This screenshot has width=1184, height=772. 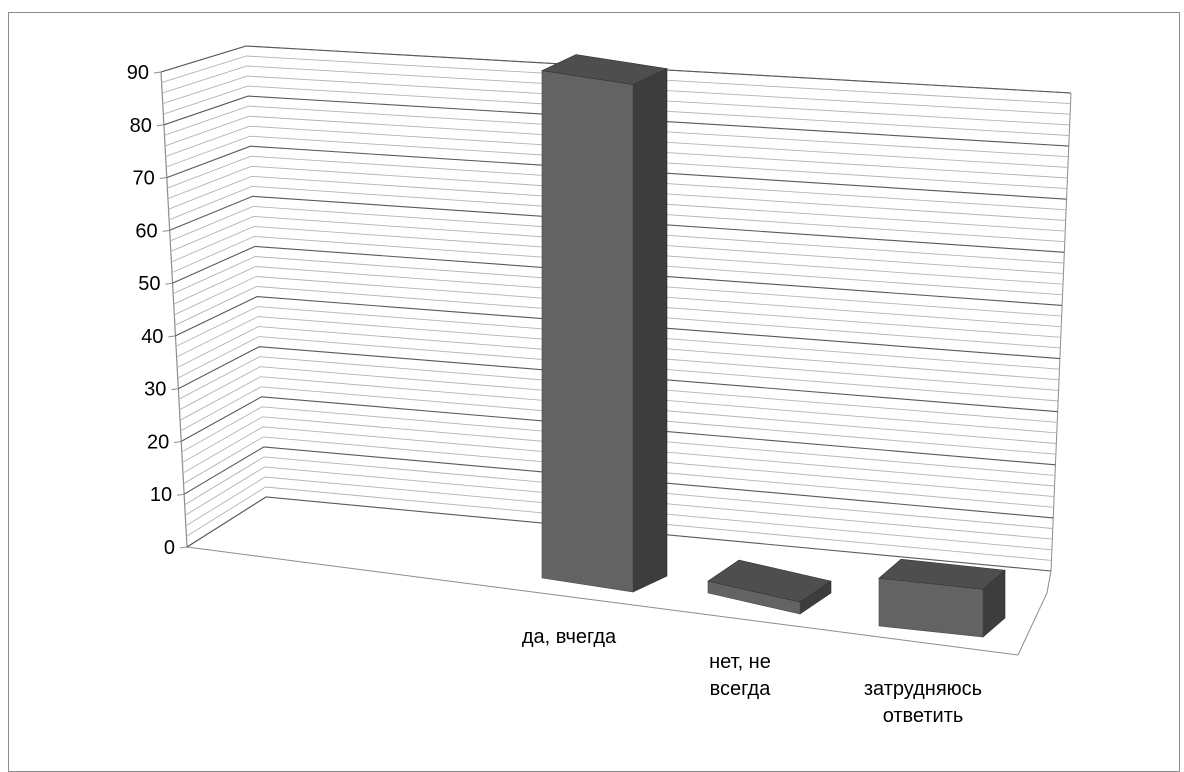 I want to click on y-tick-label: 10, so click(x=161, y=495).